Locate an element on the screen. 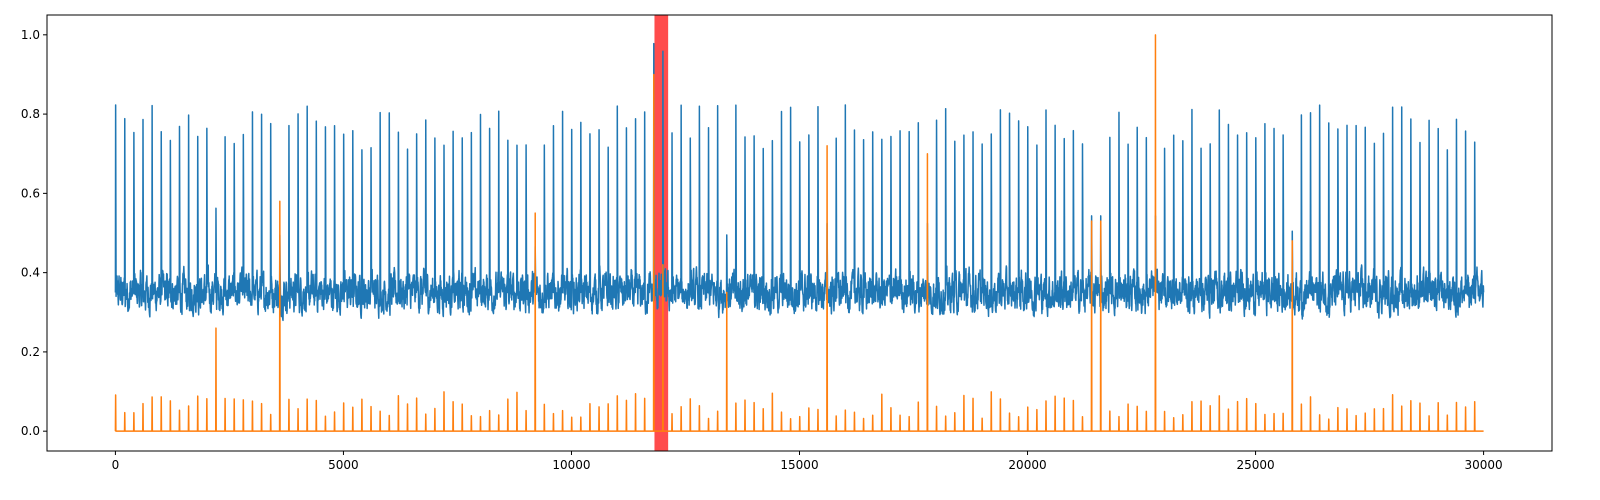  x-tick-label: 10000 is located at coordinates (571, 465).